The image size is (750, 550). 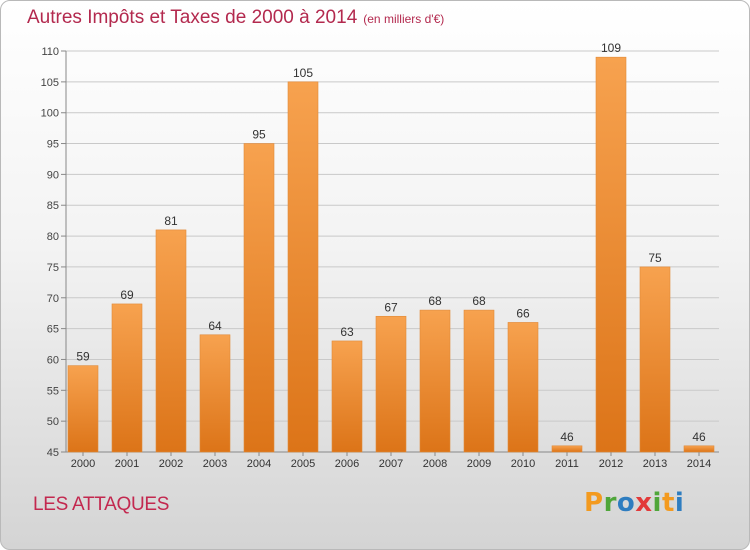 I want to click on y-tick-label: 105, so click(x=50, y=83).